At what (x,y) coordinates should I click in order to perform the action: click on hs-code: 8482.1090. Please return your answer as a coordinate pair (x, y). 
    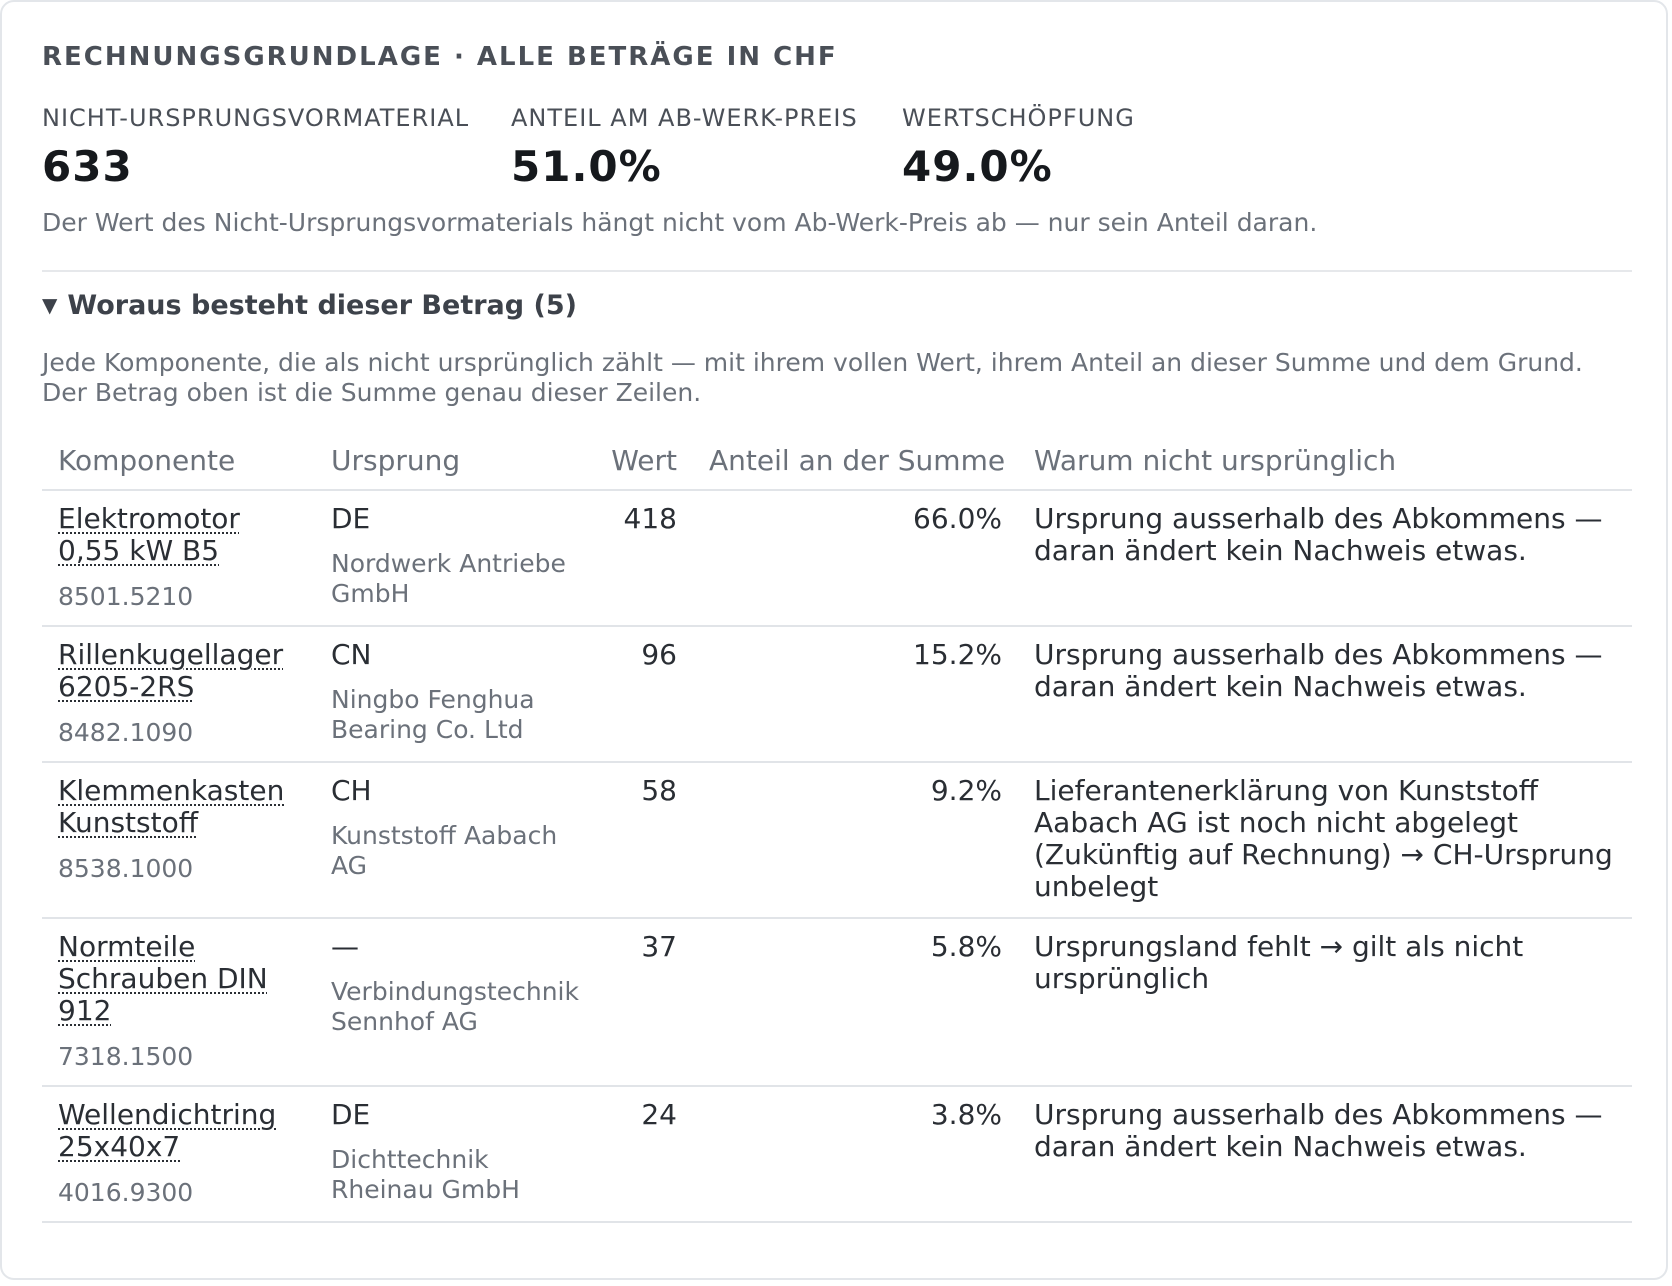
    Looking at the image, I should click on (126, 732).